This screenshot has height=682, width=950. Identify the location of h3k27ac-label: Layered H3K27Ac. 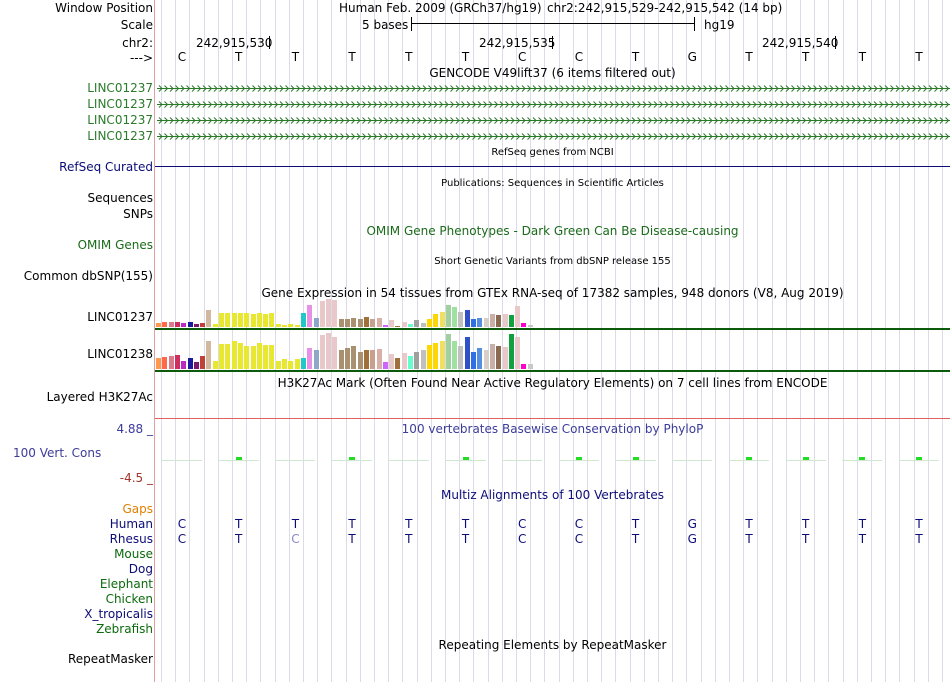
(99, 397).